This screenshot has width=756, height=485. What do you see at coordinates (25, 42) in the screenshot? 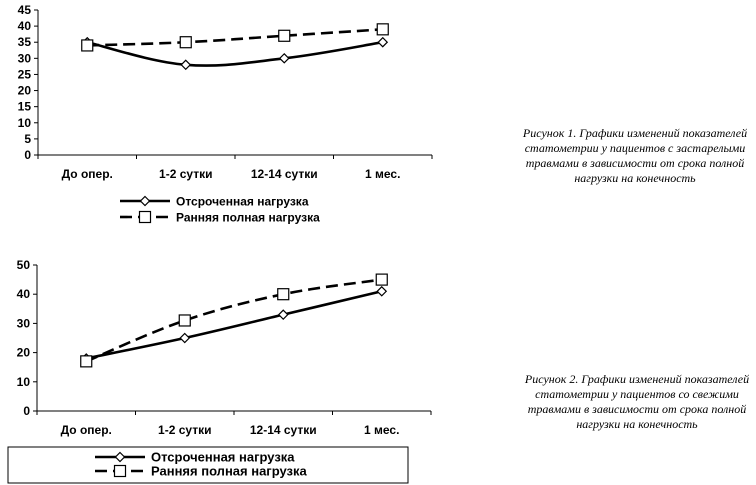
I see `y-tick-label: 35` at bounding box center [25, 42].